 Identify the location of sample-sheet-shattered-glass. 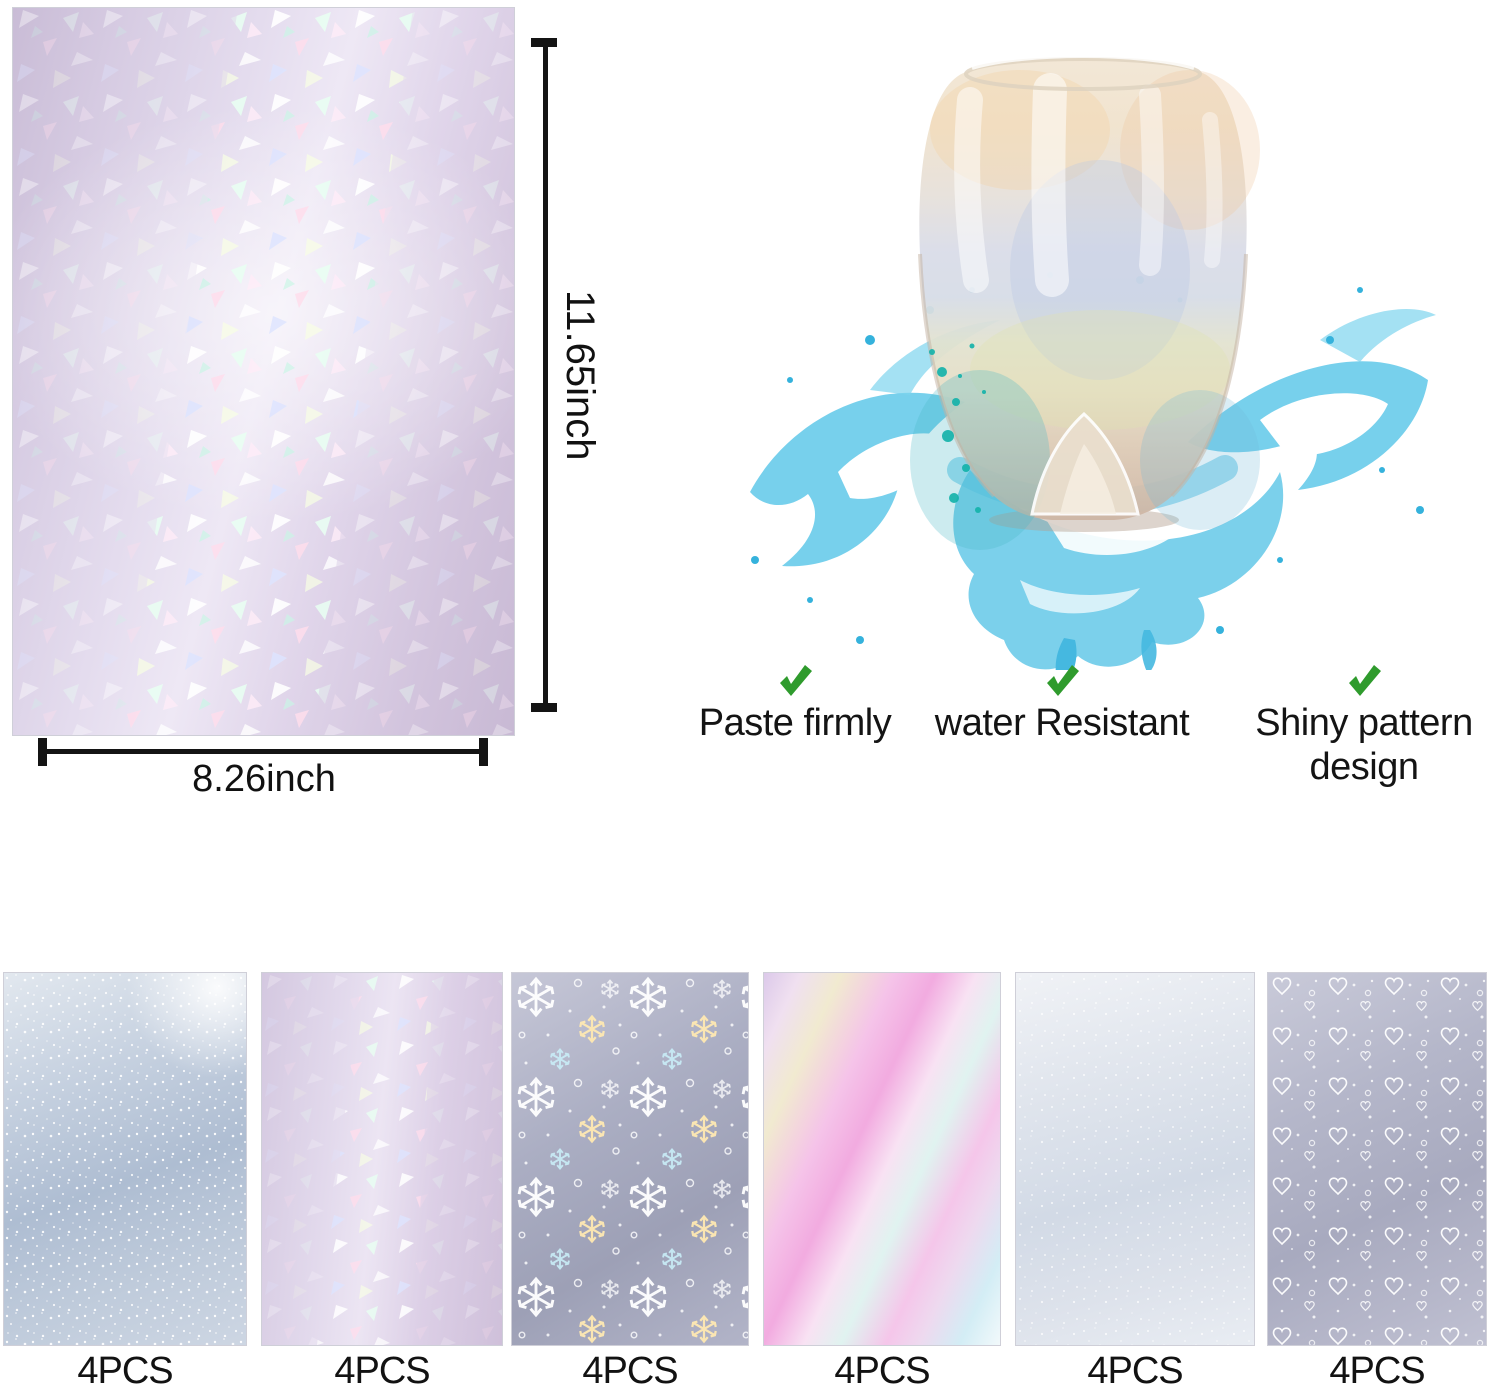
(382, 1159).